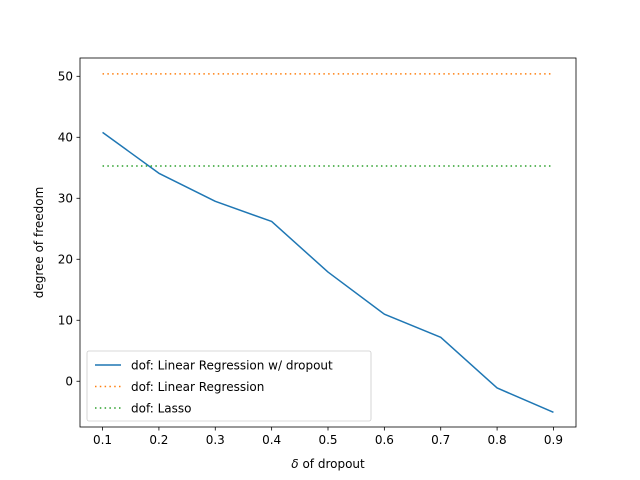 This screenshot has width=640, height=480. Describe the element at coordinates (497, 440) in the screenshot. I see `x-tick-label: 0.8` at that location.